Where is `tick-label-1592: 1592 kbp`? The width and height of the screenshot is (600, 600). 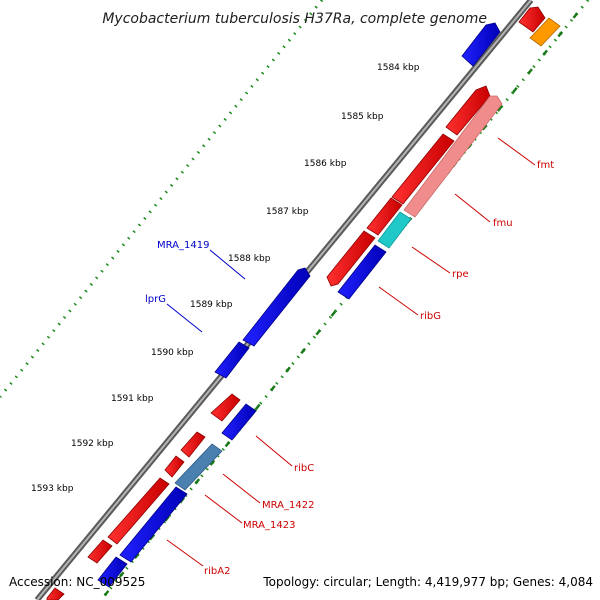
tick-label-1592: 1592 kbp is located at coordinates (92, 444).